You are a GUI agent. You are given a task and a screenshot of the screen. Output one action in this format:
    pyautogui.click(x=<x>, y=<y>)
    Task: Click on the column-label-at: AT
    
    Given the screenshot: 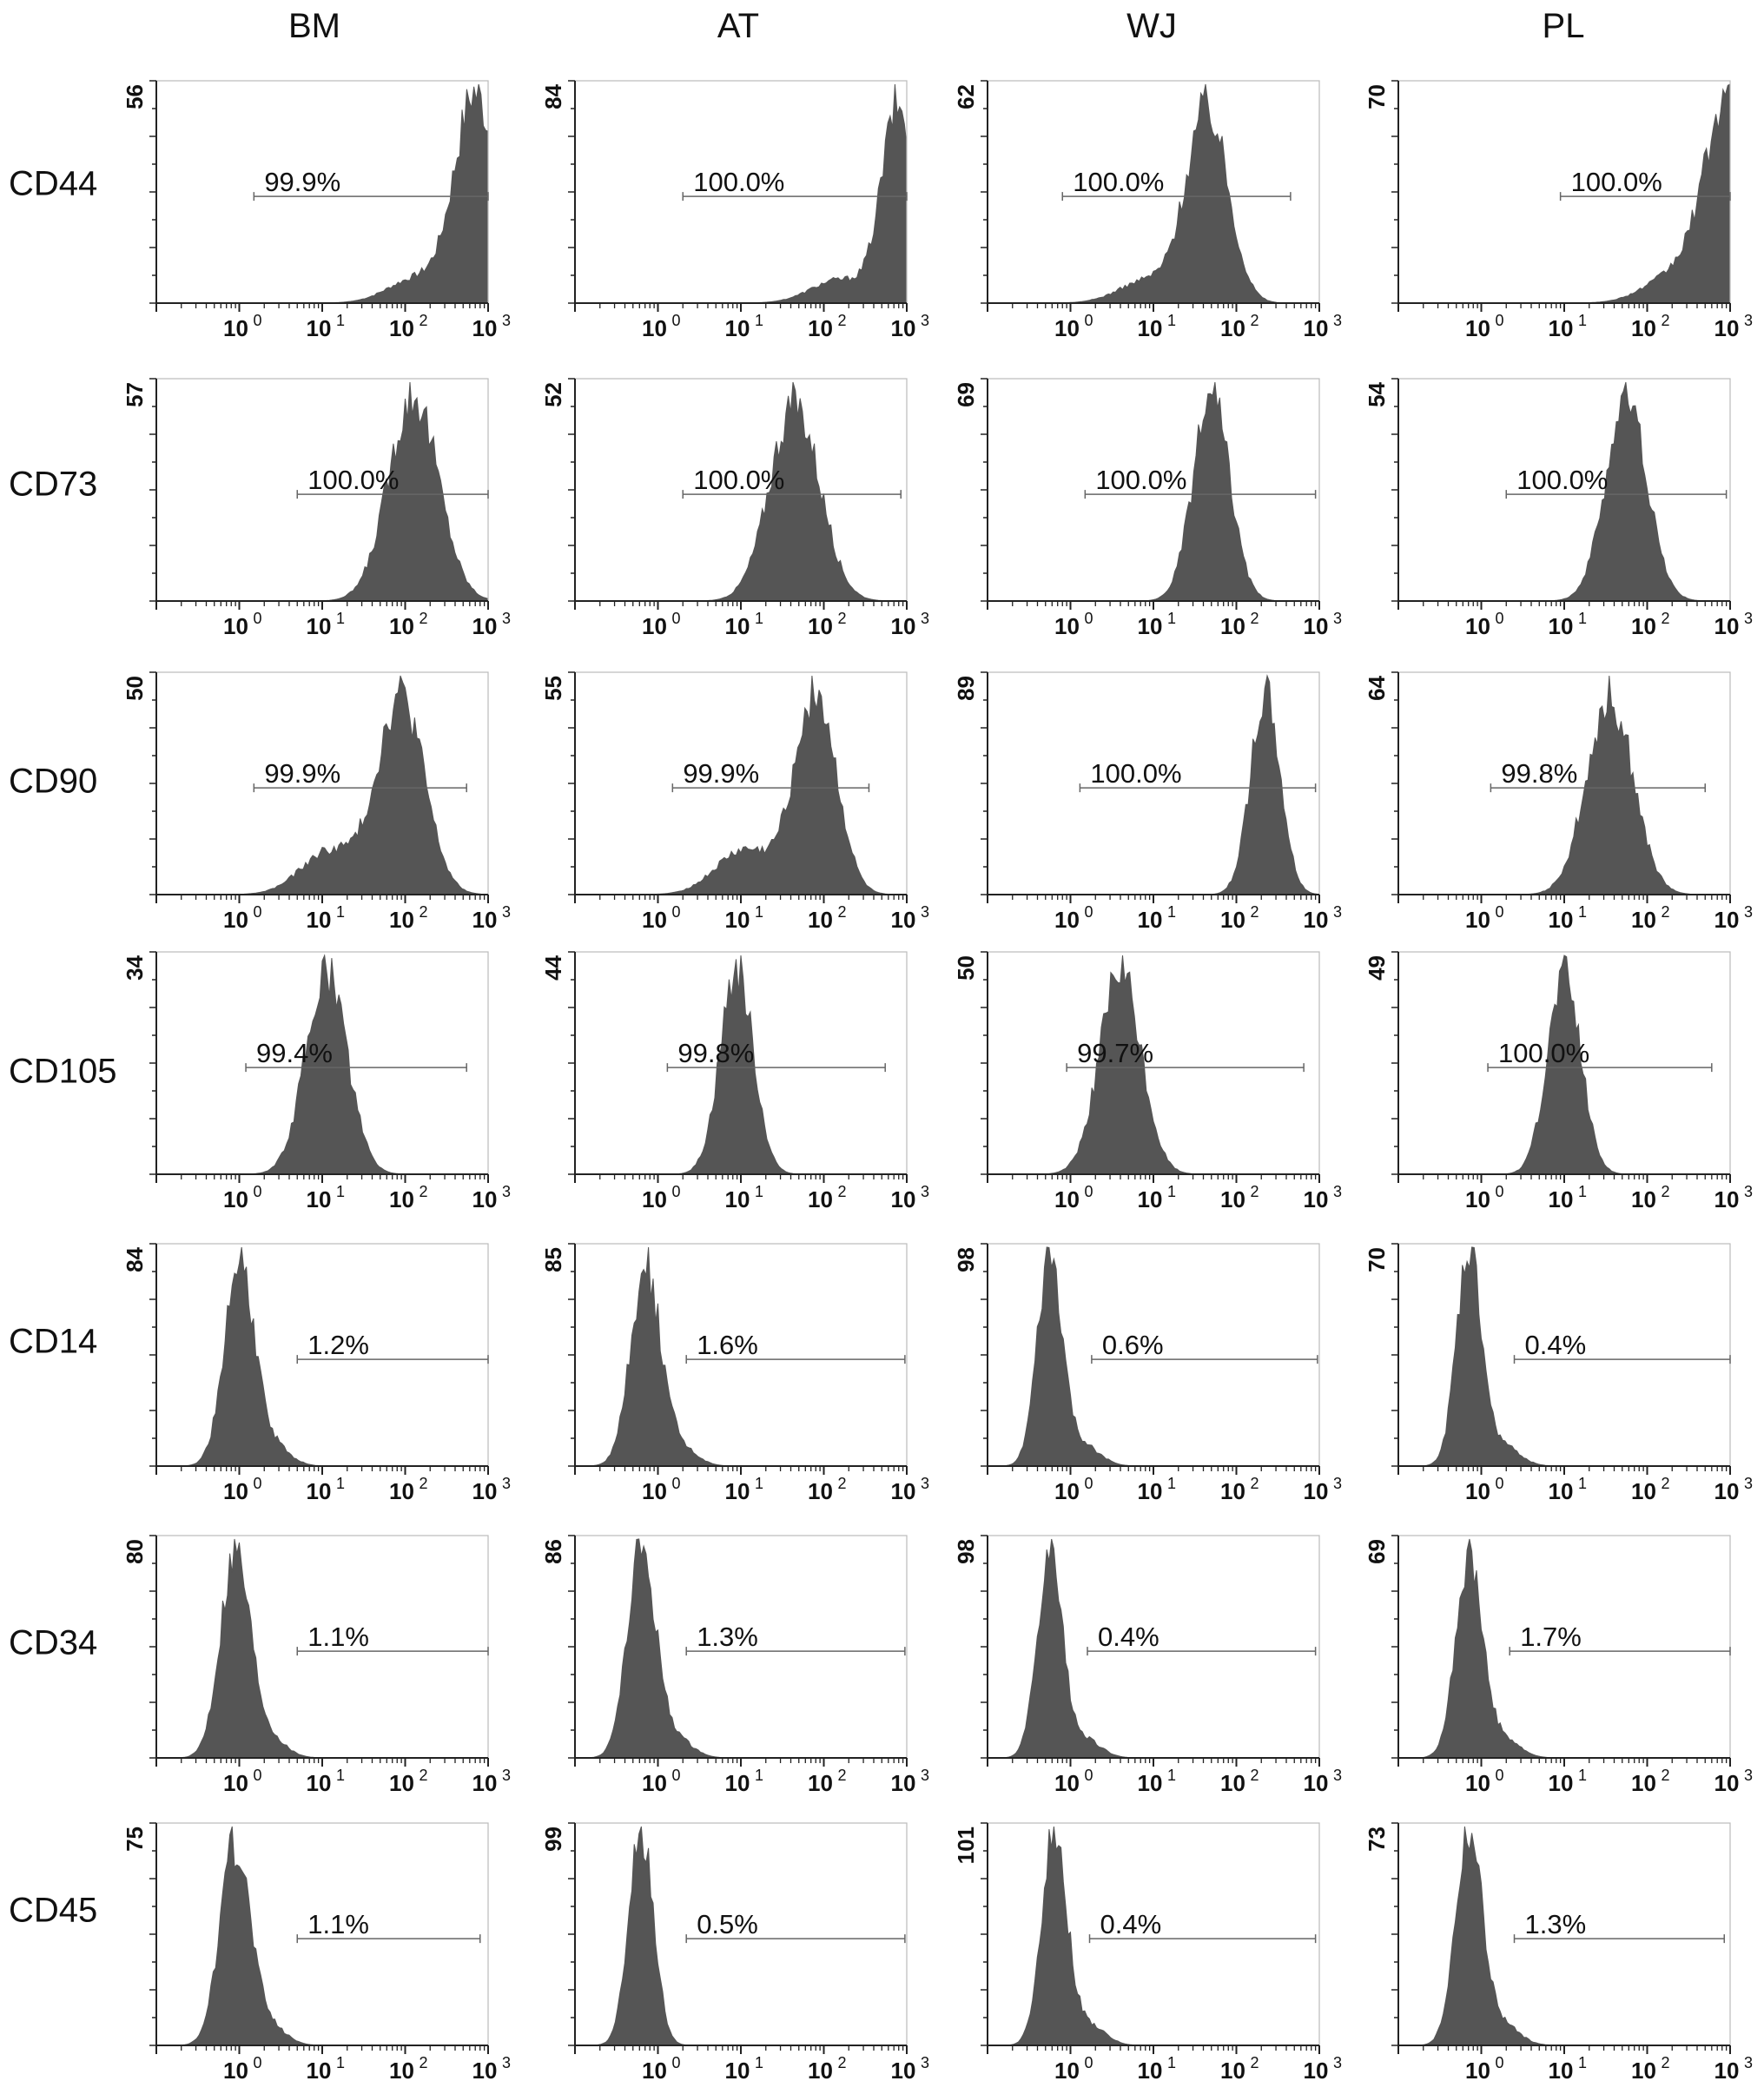 What is the action you would take?
    pyautogui.click(x=738, y=26)
    